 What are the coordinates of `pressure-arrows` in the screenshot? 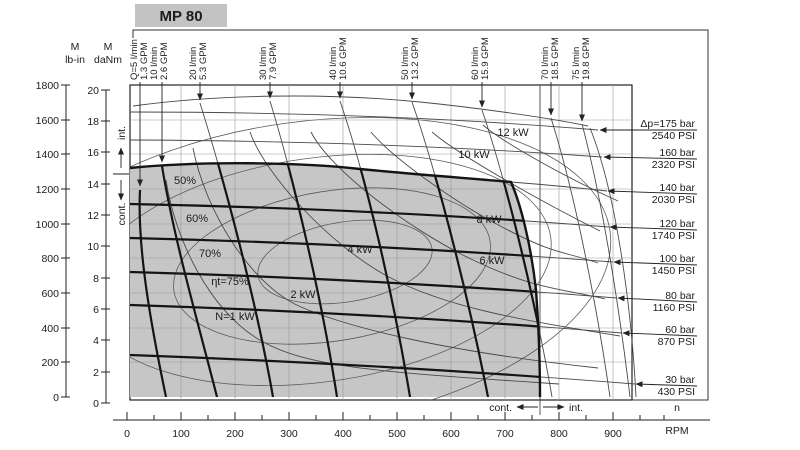 It's located at (648, 257).